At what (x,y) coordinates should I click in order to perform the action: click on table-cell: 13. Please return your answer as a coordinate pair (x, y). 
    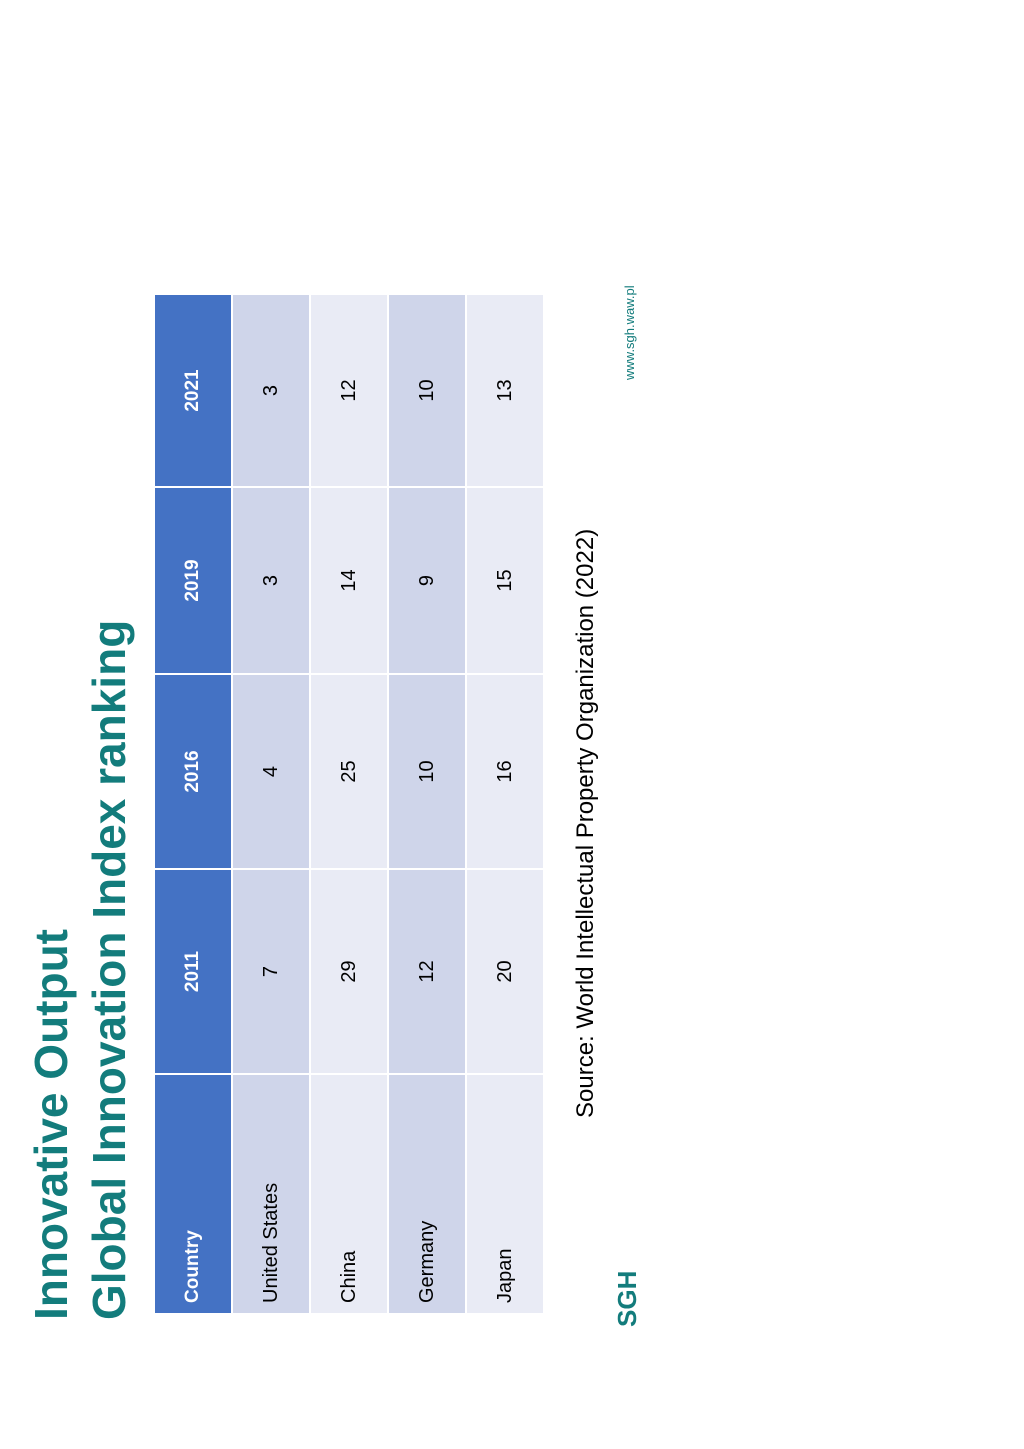
    Looking at the image, I should click on (505, 390).